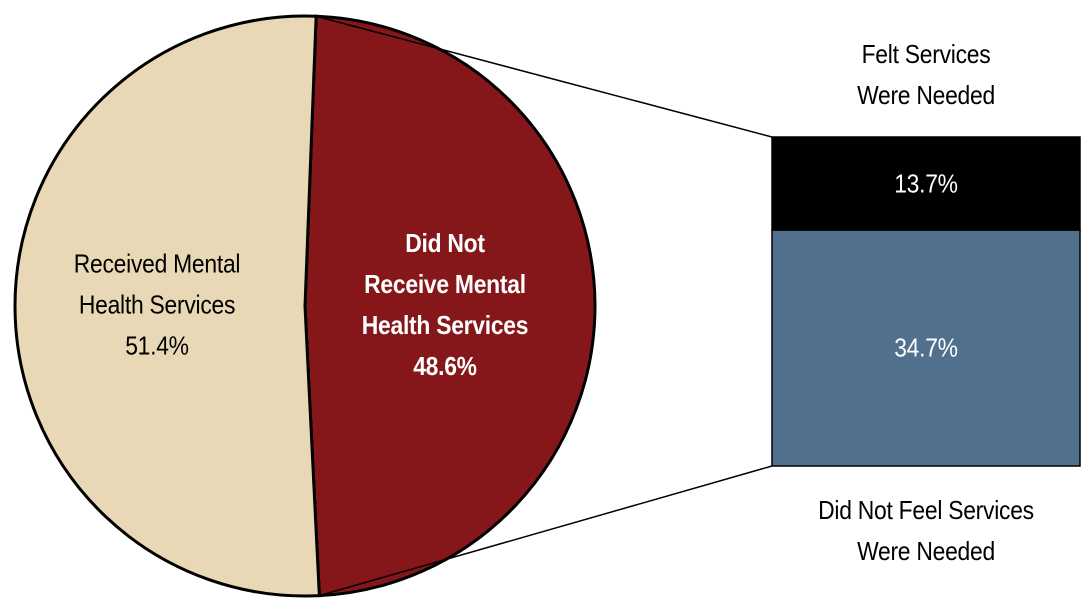  I want to click on bar-value-label: 34.7%, so click(926, 348).